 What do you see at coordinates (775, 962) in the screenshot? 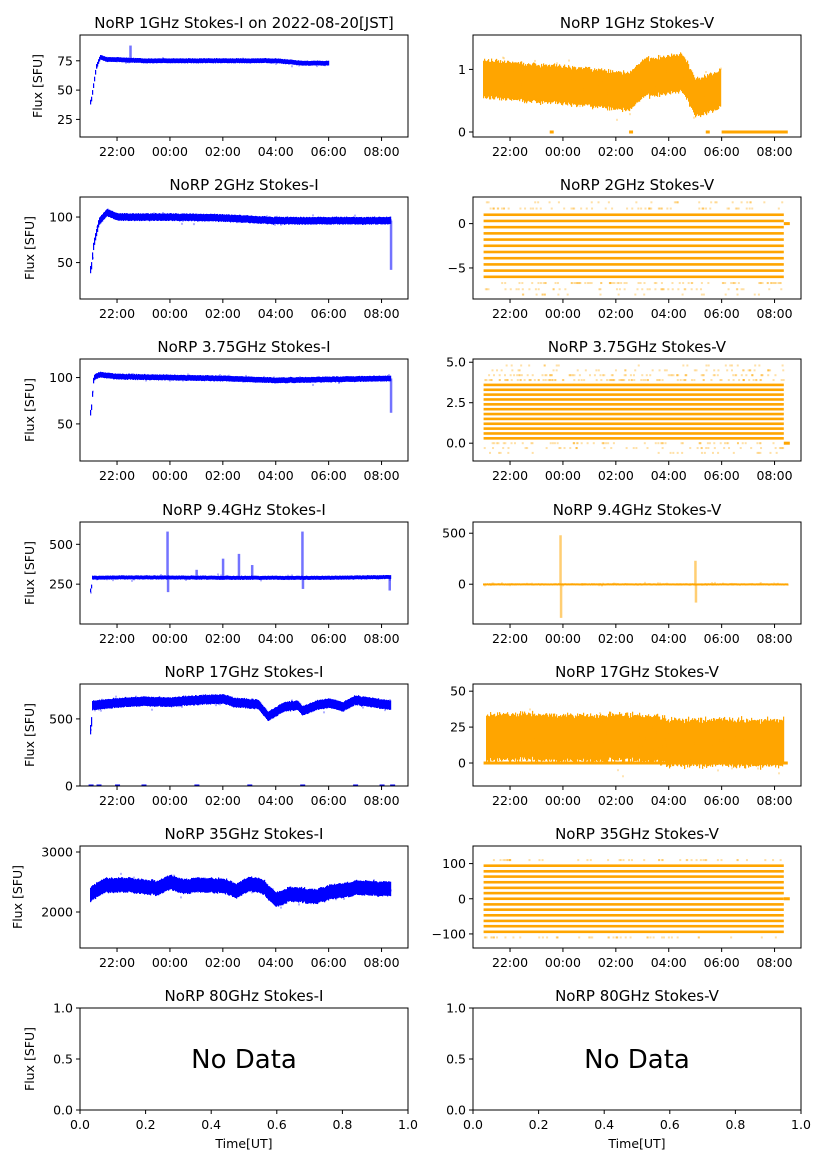
I see `x-tick-label: 08:00` at bounding box center [775, 962].